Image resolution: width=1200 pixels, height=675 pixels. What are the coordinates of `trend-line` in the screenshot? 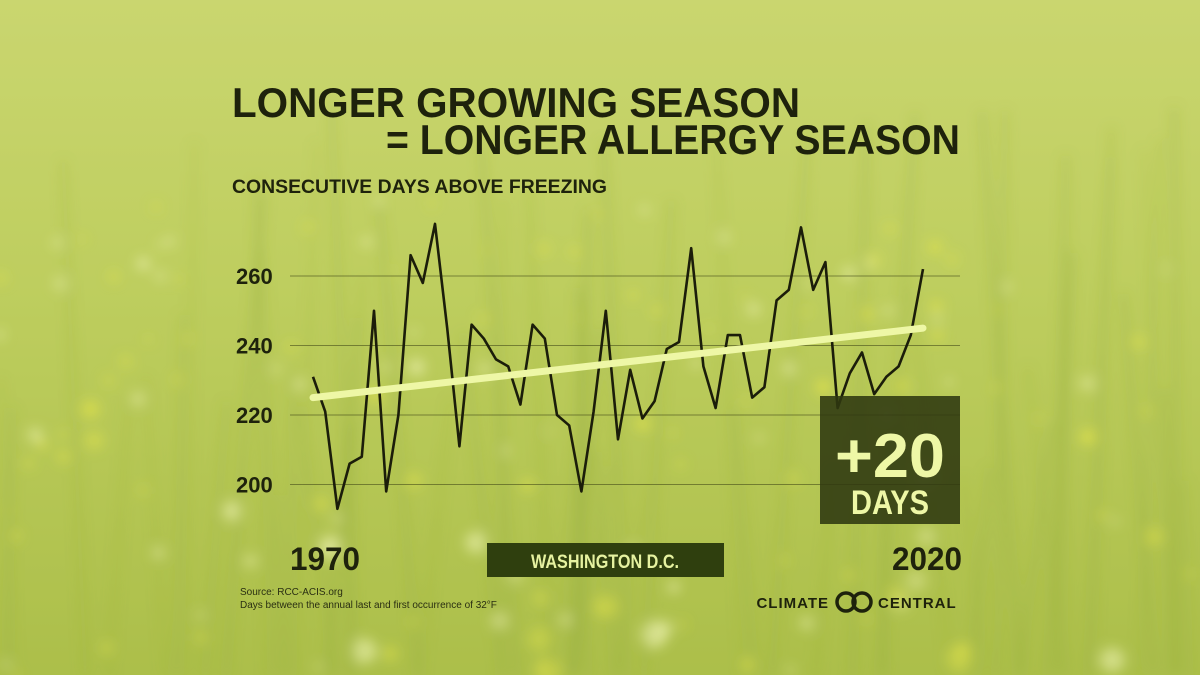 It's located at (618, 363).